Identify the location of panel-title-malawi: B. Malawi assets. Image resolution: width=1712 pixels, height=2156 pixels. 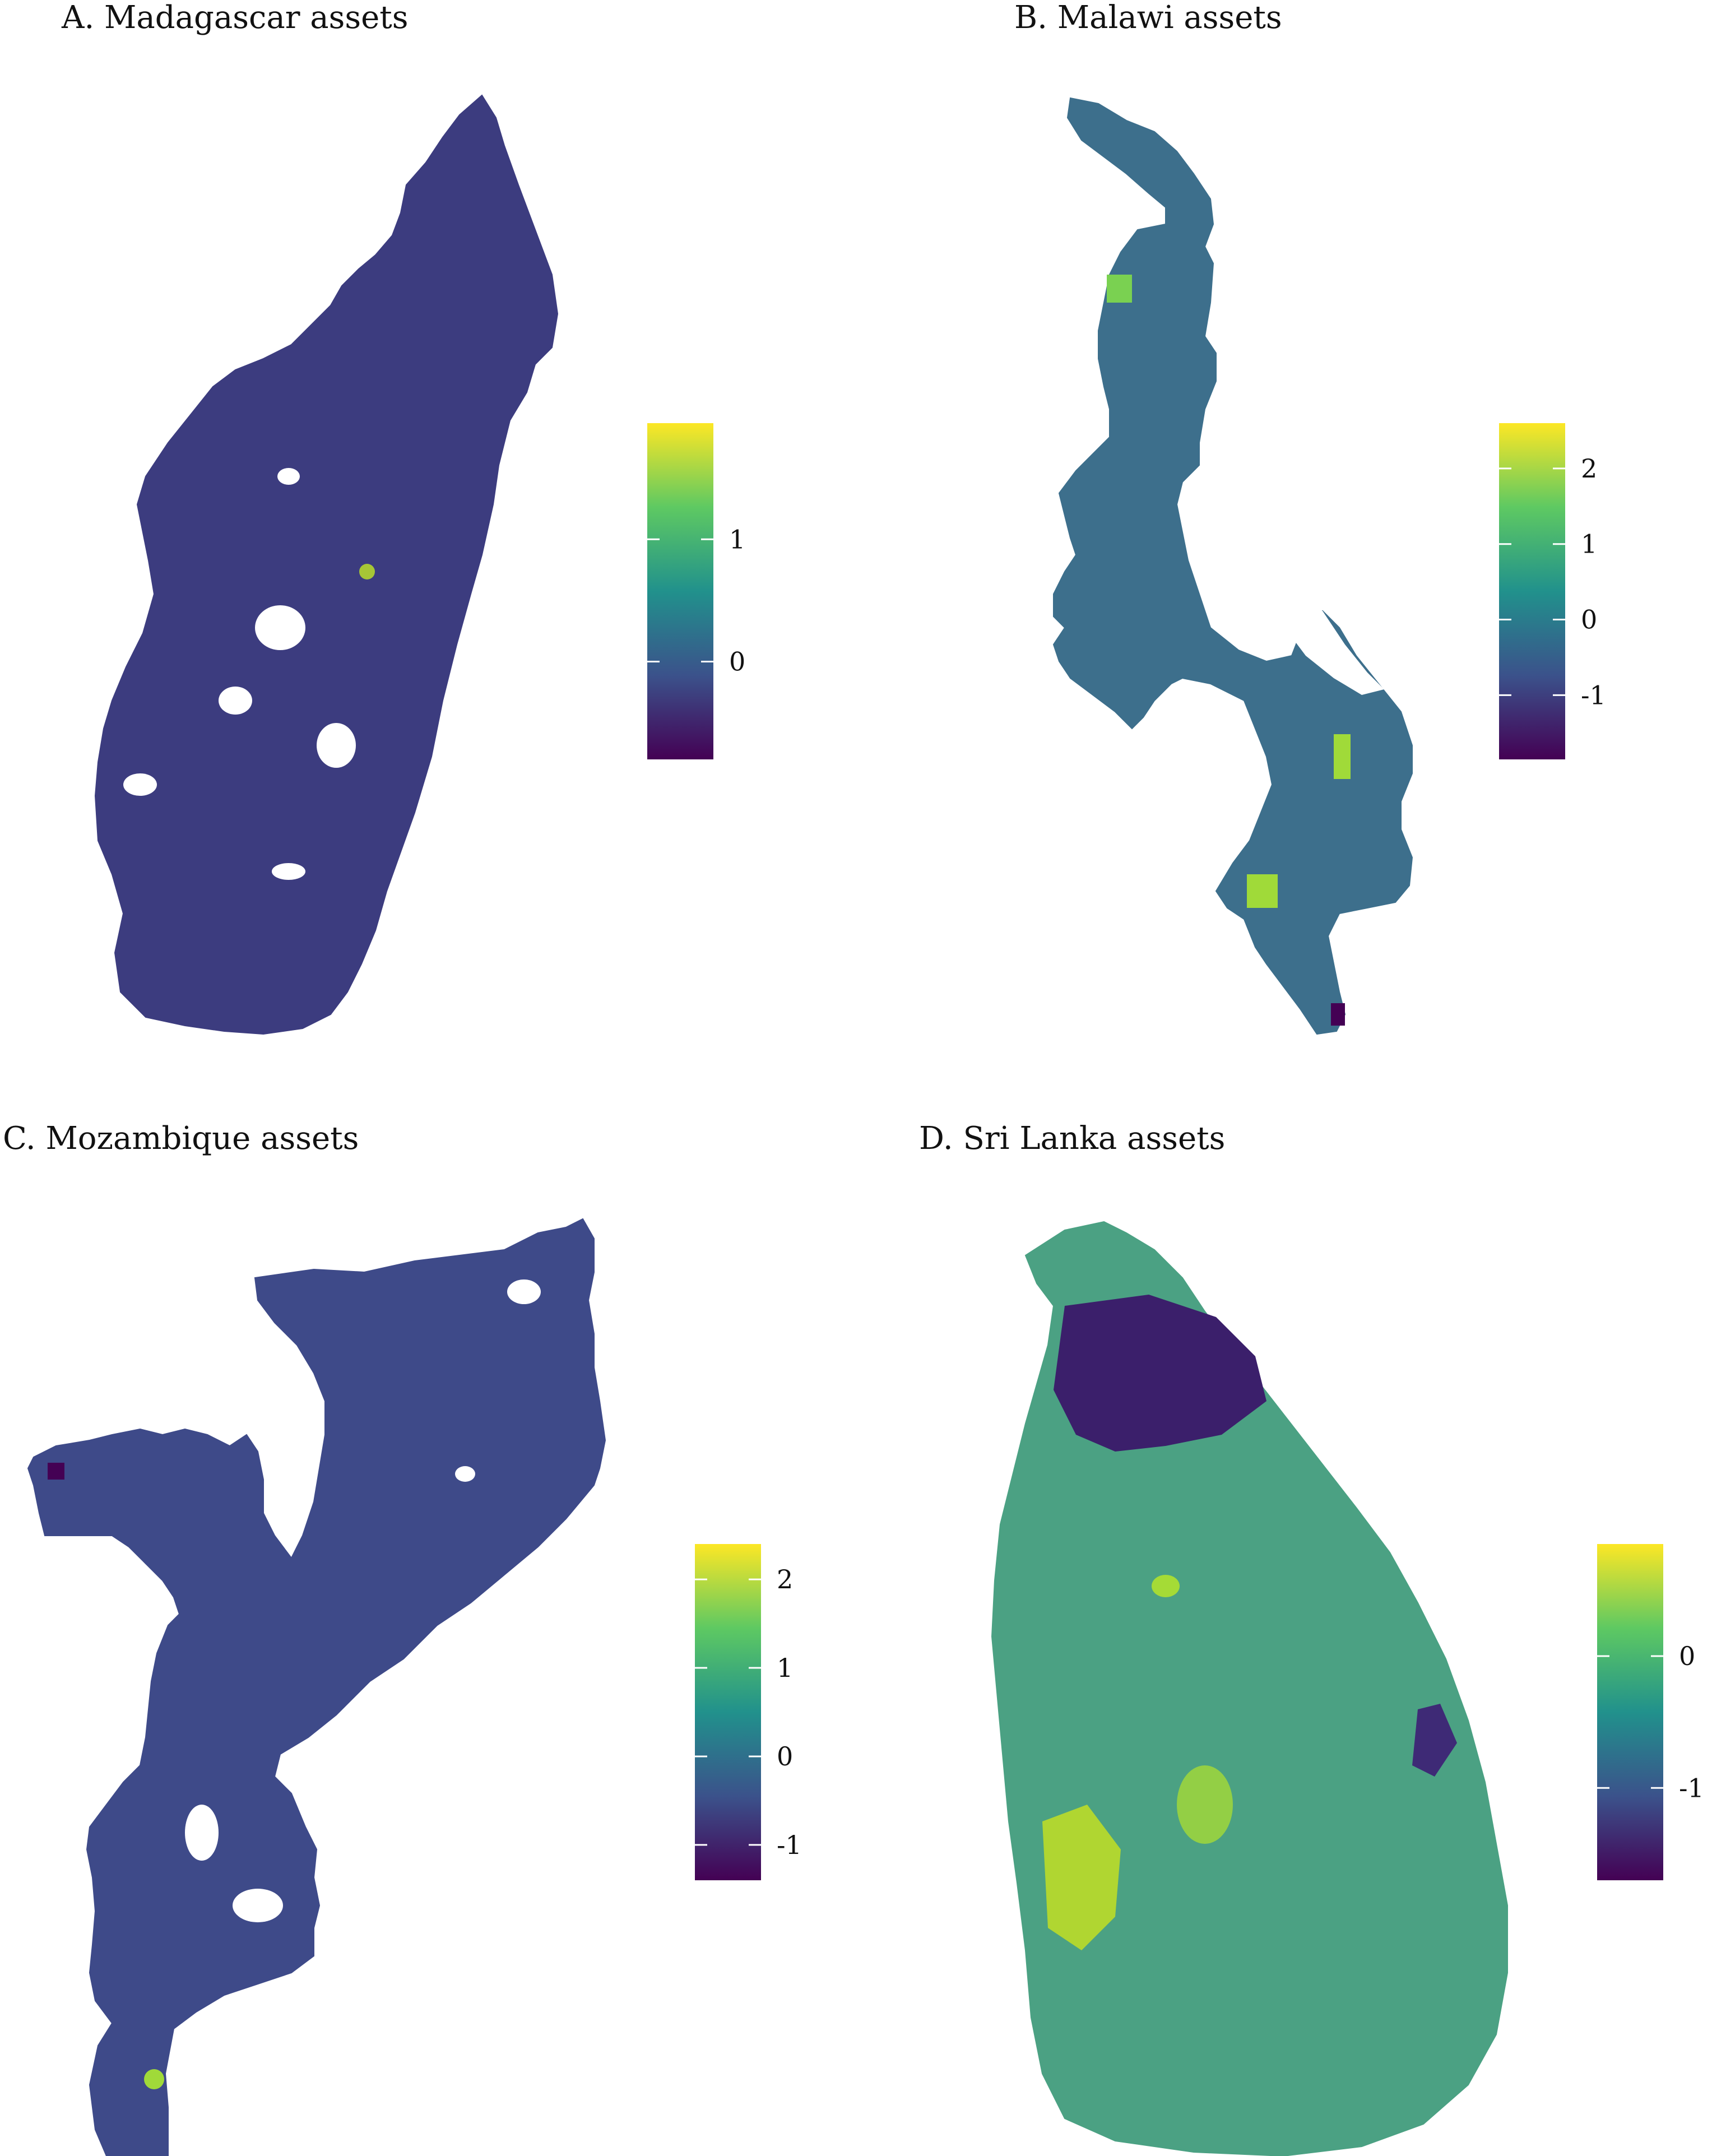
(1148, 18).